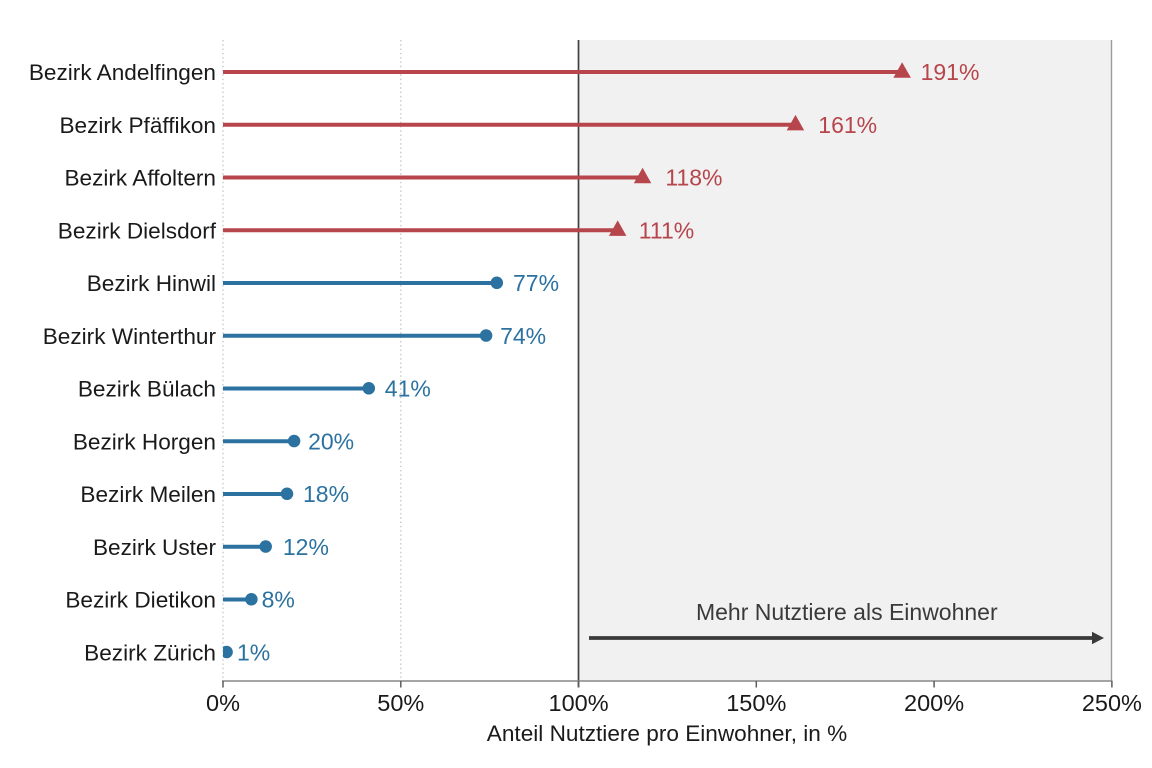  I want to click on svg-text: Bezirk Dielsdorf, so click(137, 230).